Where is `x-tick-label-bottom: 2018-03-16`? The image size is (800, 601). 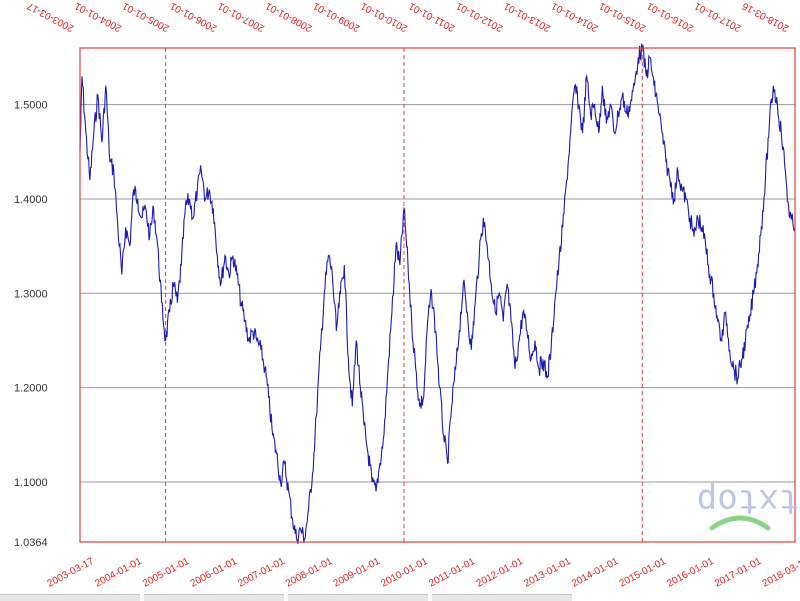
x-tick-label-bottom: 2018-03-16 is located at coordinates (780, 573).